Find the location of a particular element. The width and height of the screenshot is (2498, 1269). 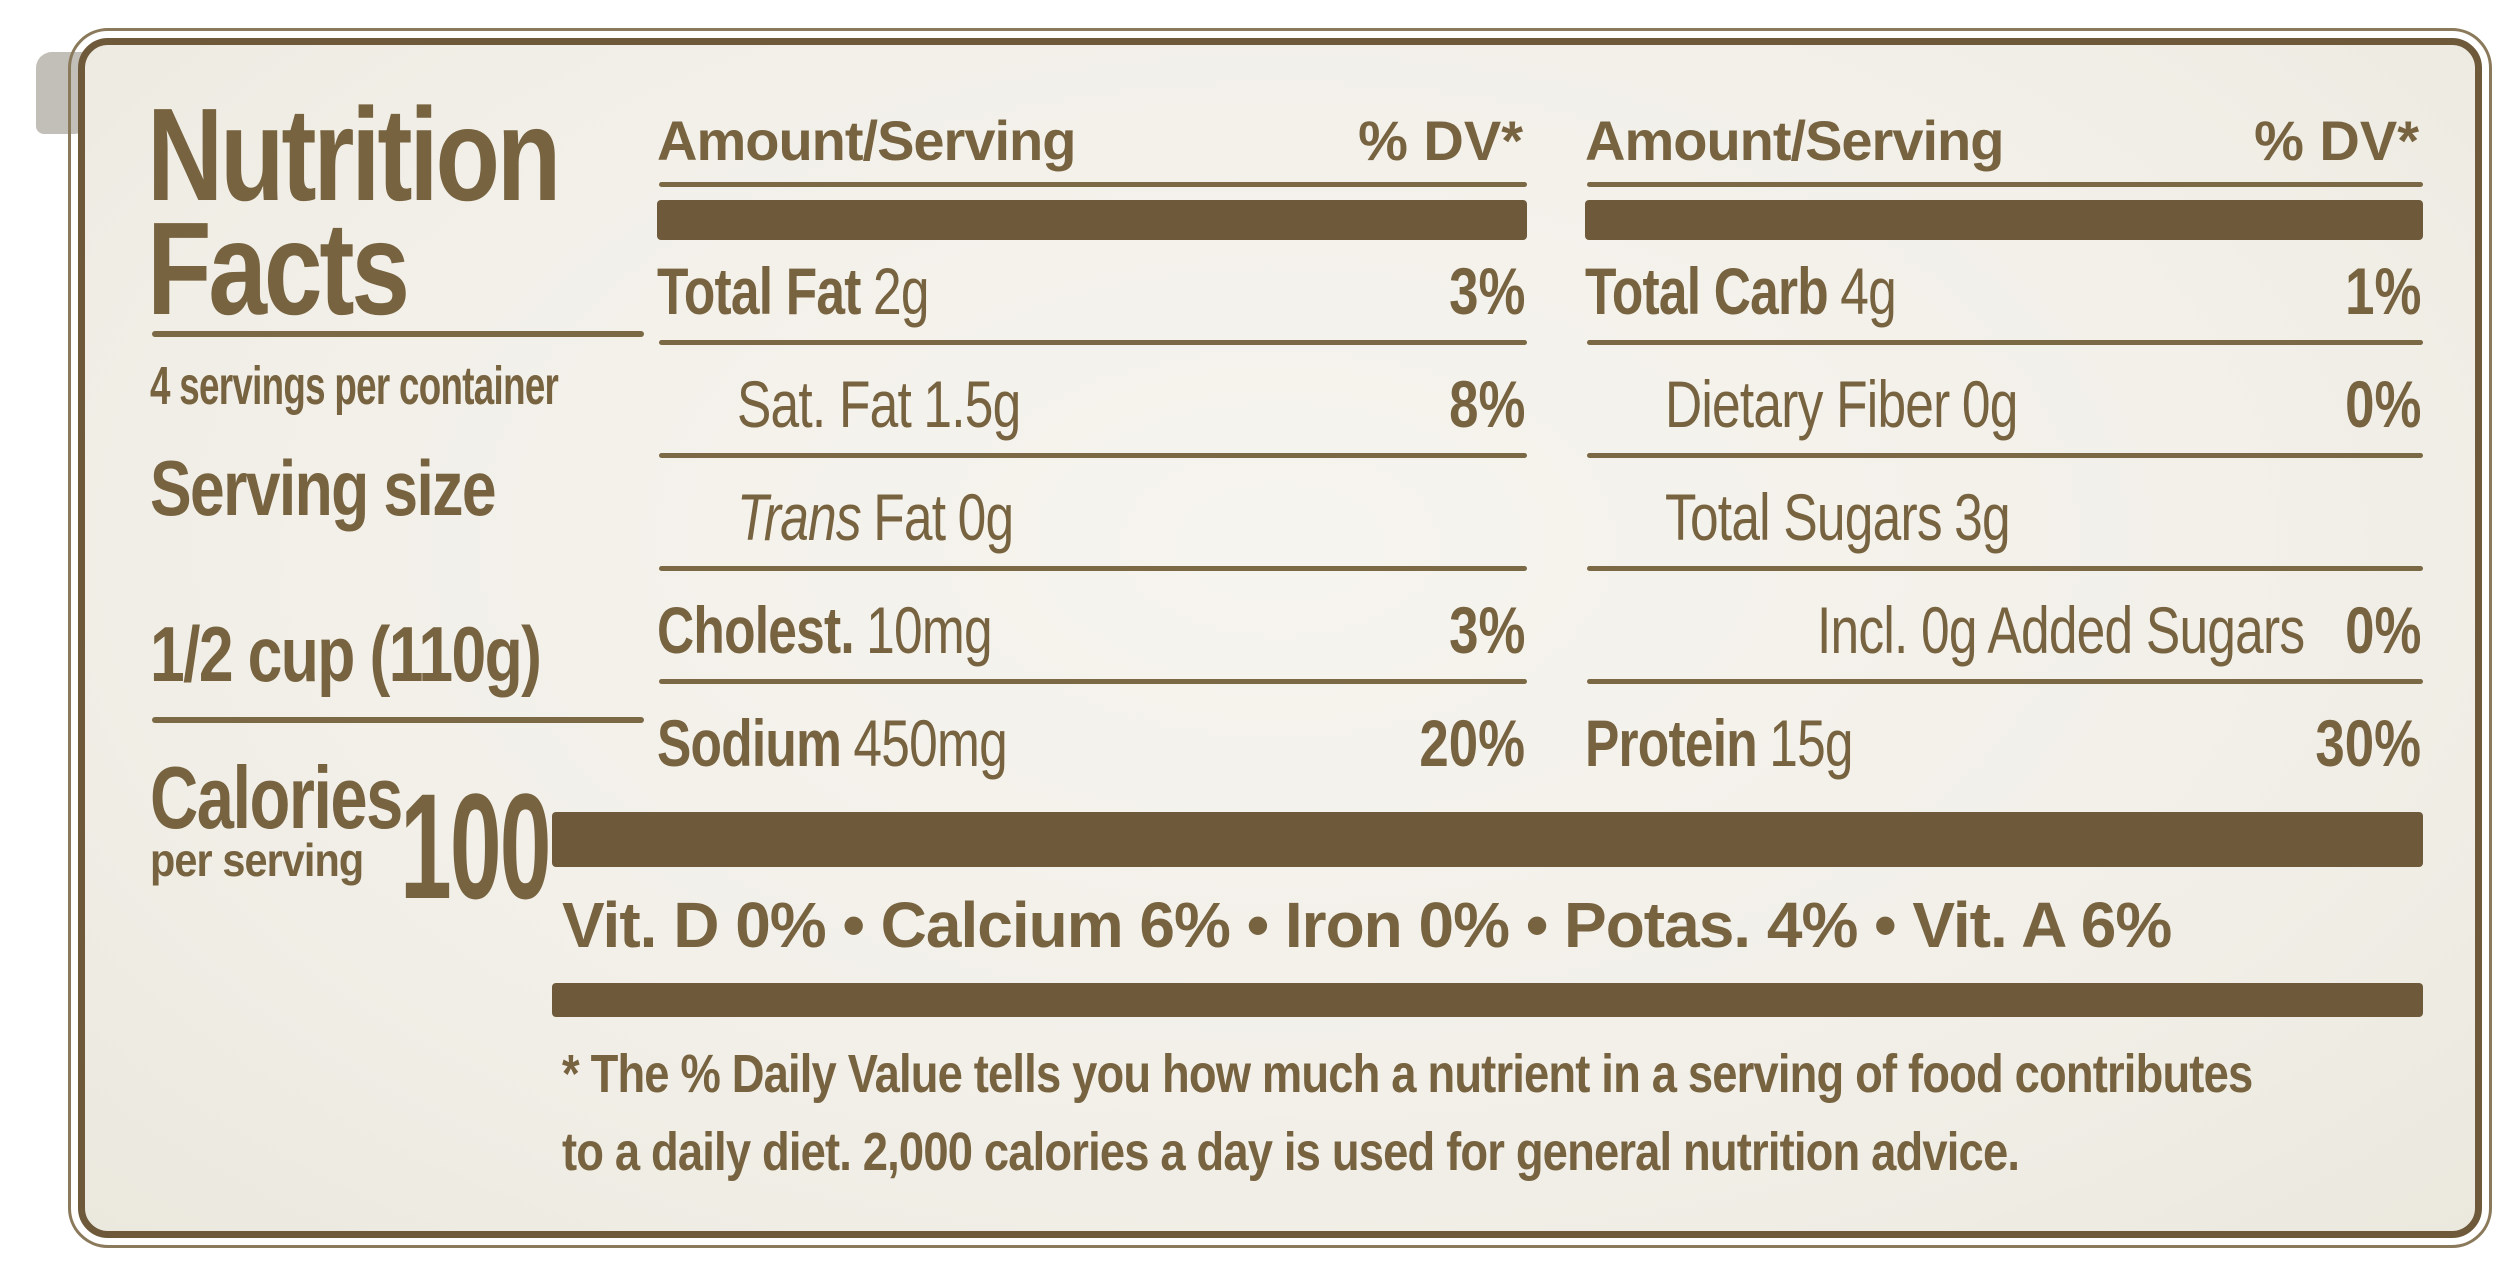

calories-value: 100 is located at coordinates (475, 846).